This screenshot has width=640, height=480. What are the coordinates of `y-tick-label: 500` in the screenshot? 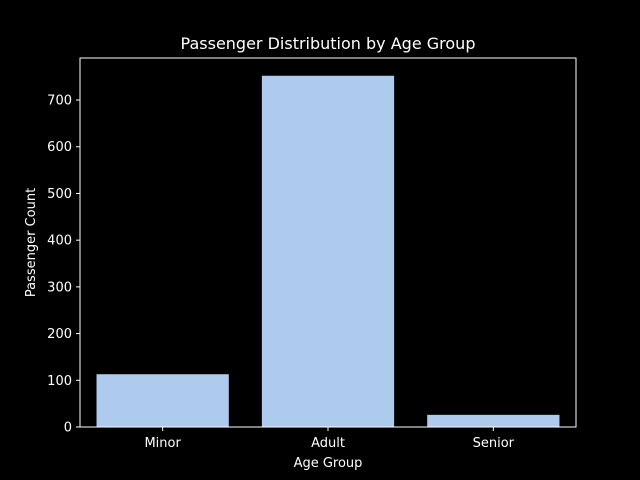 It's located at (59, 194).